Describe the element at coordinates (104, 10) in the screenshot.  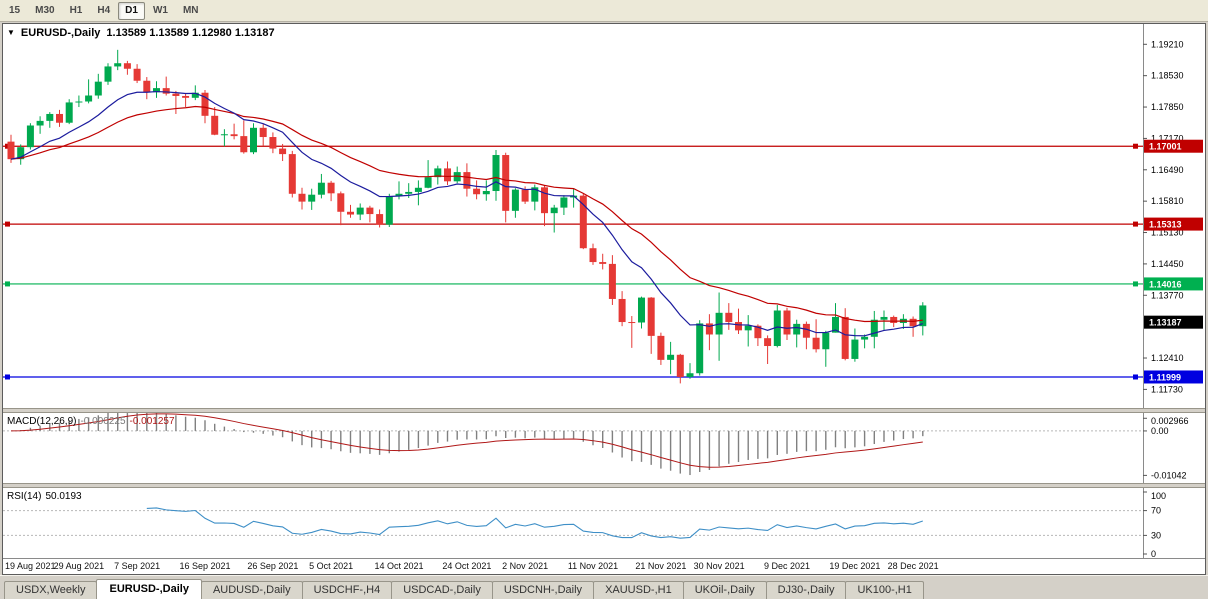
I see `timeframe-button-h4: H4` at that location.